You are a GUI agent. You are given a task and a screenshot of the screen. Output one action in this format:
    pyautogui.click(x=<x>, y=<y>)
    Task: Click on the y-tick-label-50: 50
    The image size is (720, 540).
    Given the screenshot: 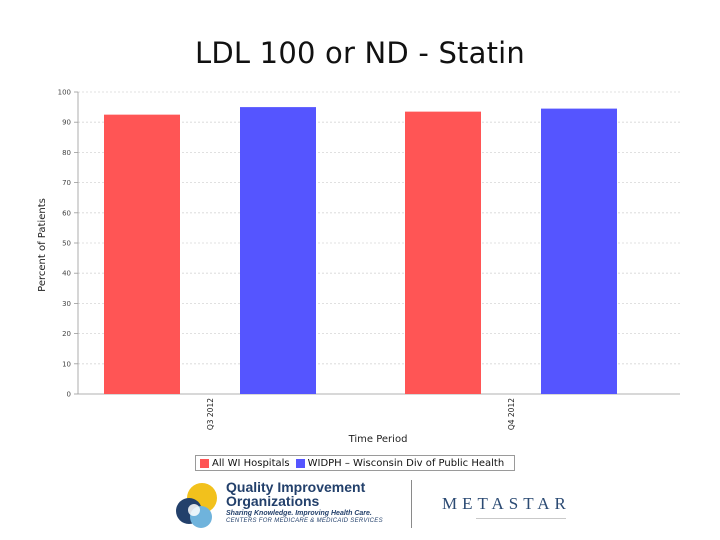 What is the action you would take?
    pyautogui.click(x=66, y=244)
    